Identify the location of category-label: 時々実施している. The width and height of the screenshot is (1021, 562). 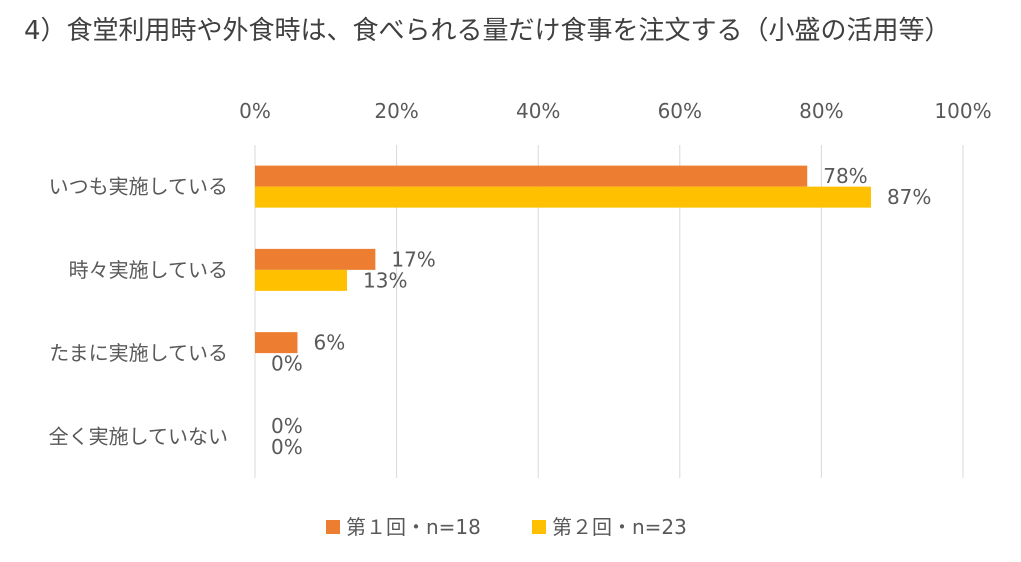
(148, 270).